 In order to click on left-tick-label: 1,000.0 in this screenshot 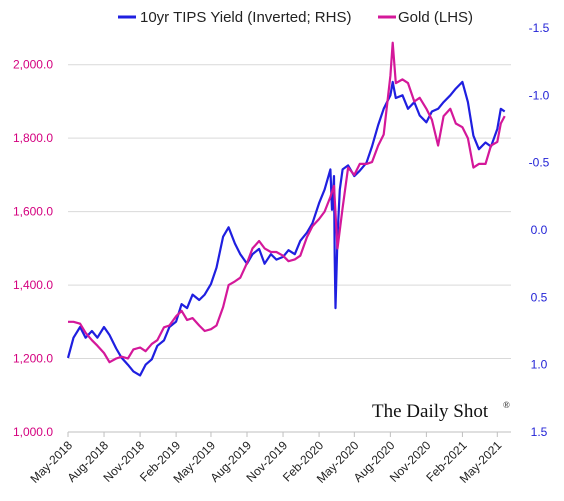, I will do `click(33, 432)`.